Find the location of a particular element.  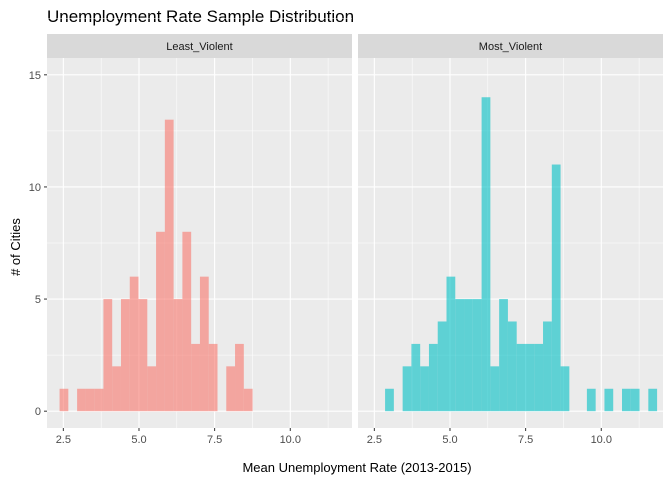

facet-strip-label: Most_Violent is located at coordinates (510, 47).